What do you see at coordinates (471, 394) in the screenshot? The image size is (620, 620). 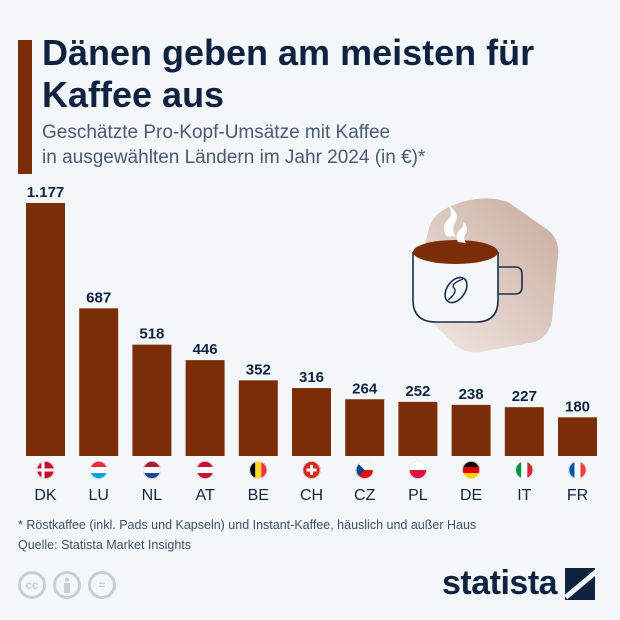 I see `value-label-DE: 238` at bounding box center [471, 394].